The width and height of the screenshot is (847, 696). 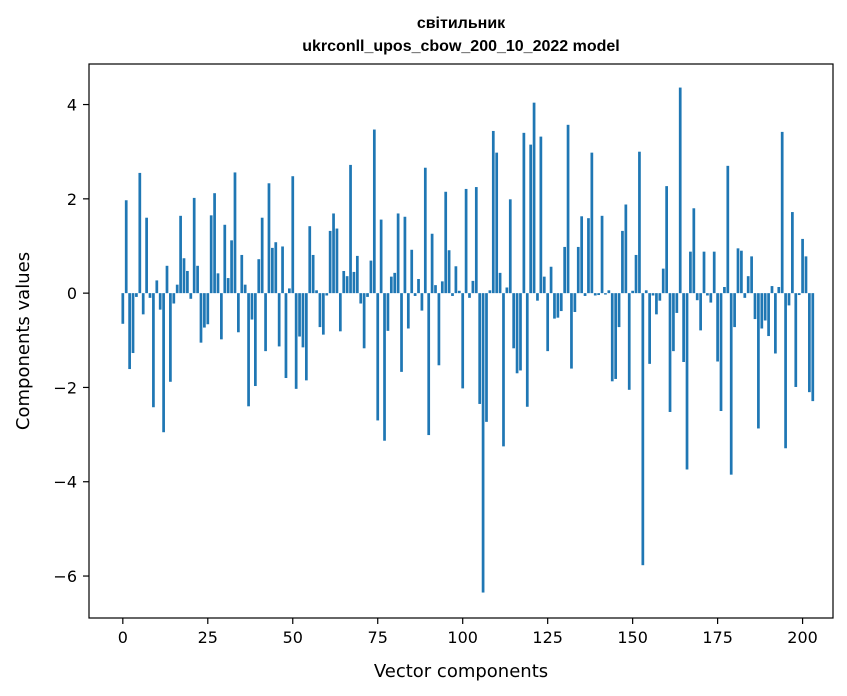 What do you see at coordinates (65, 576) in the screenshot?
I see `y-tick-label: −6` at bounding box center [65, 576].